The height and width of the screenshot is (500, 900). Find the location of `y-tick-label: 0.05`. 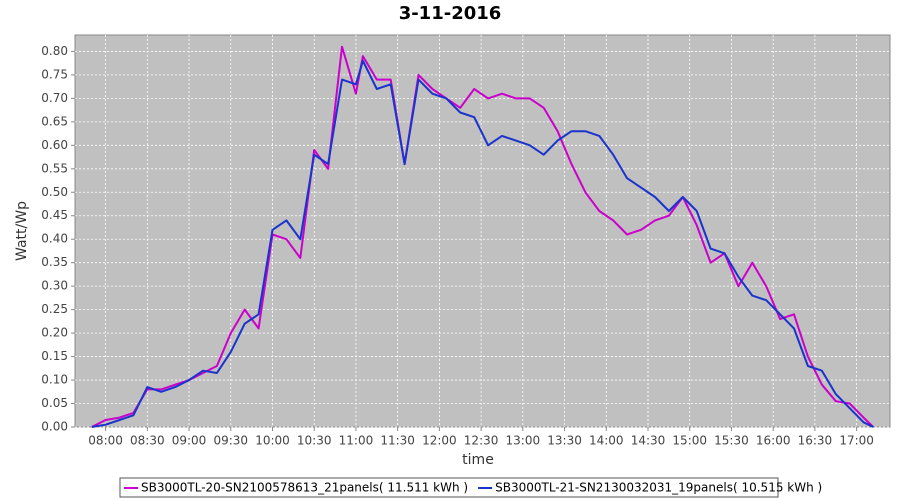

y-tick-label: 0.05 is located at coordinates (54, 403).